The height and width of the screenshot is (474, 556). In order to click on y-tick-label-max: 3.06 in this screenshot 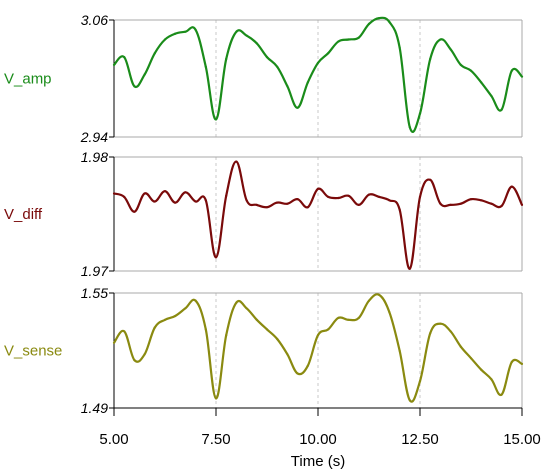, I will do `click(94, 20)`.